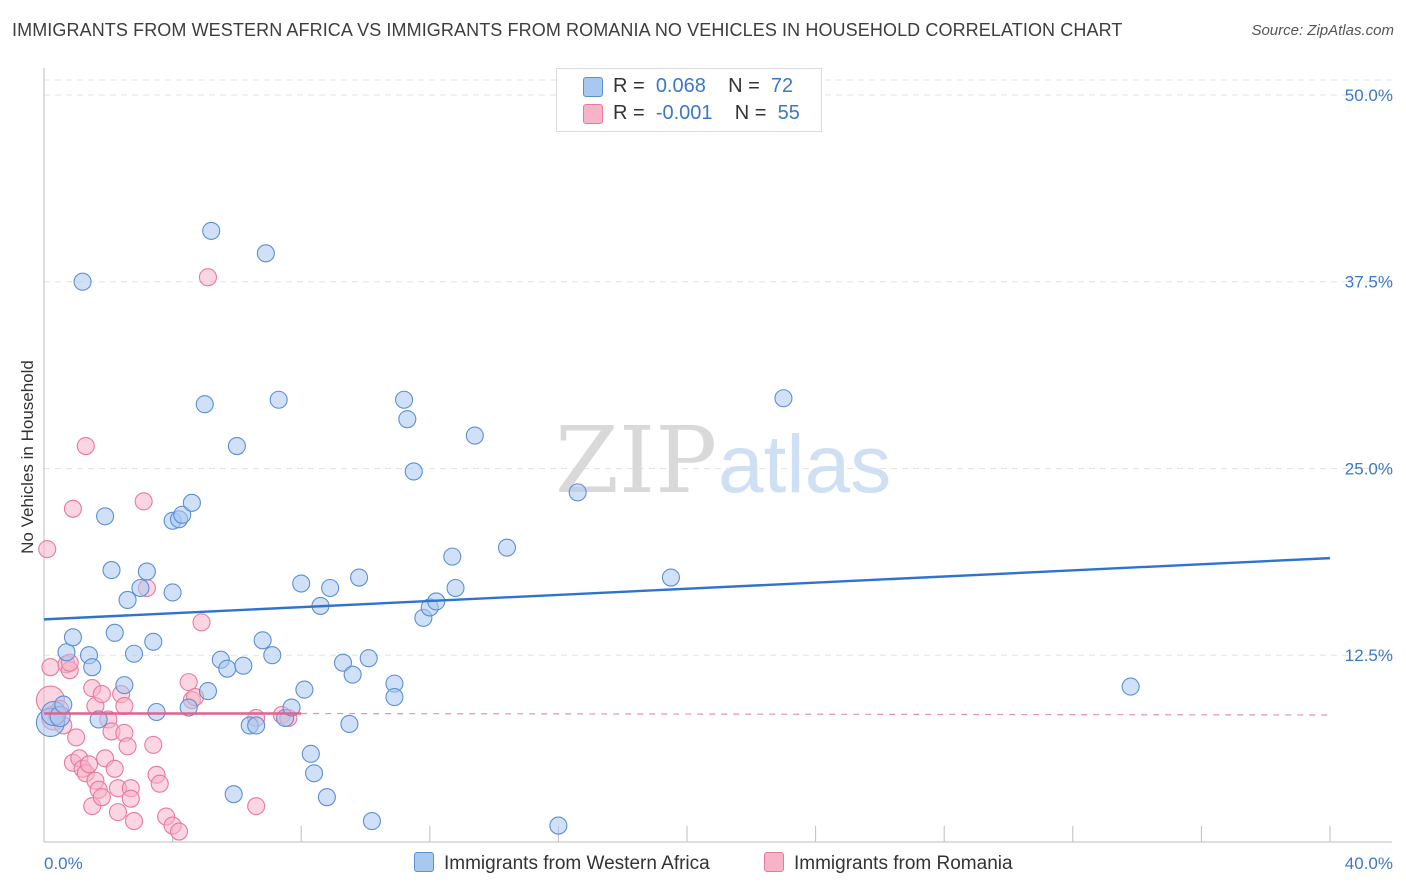  Describe the element at coordinates (687, 588) in the screenshot. I see `trend-line-western-africa` at that location.